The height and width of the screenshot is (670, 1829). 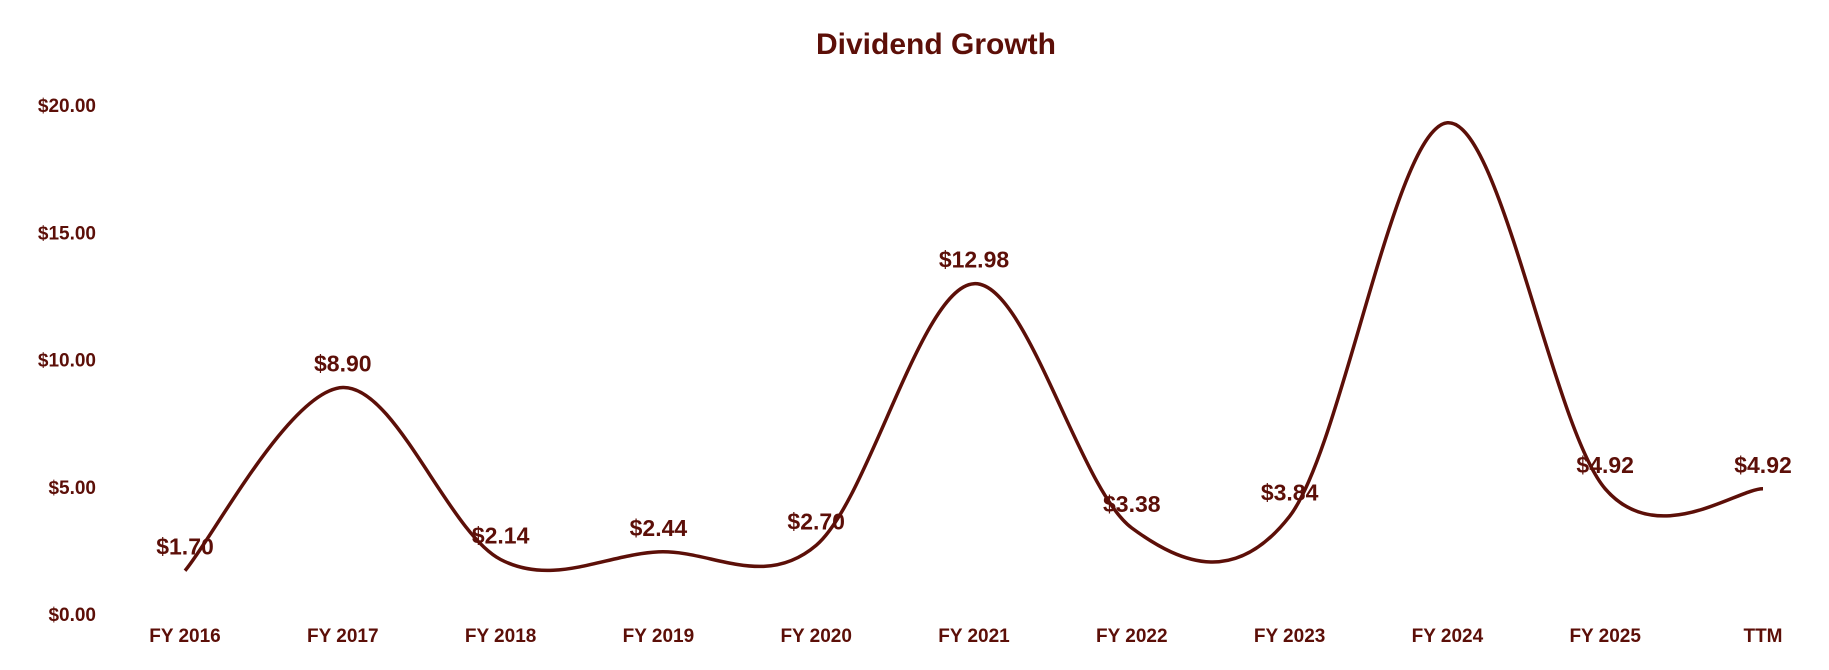 What do you see at coordinates (342, 636) in the screenshot?
I see `x-tick-label: FY 2017` at bounding box center [342, 636].